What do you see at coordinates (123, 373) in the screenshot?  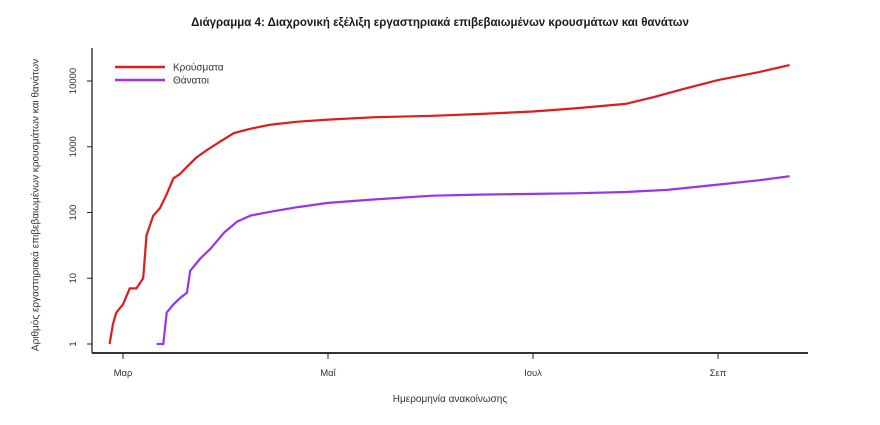 I see `x-tick-label: Μαρ` at bounding box center [123, 373].